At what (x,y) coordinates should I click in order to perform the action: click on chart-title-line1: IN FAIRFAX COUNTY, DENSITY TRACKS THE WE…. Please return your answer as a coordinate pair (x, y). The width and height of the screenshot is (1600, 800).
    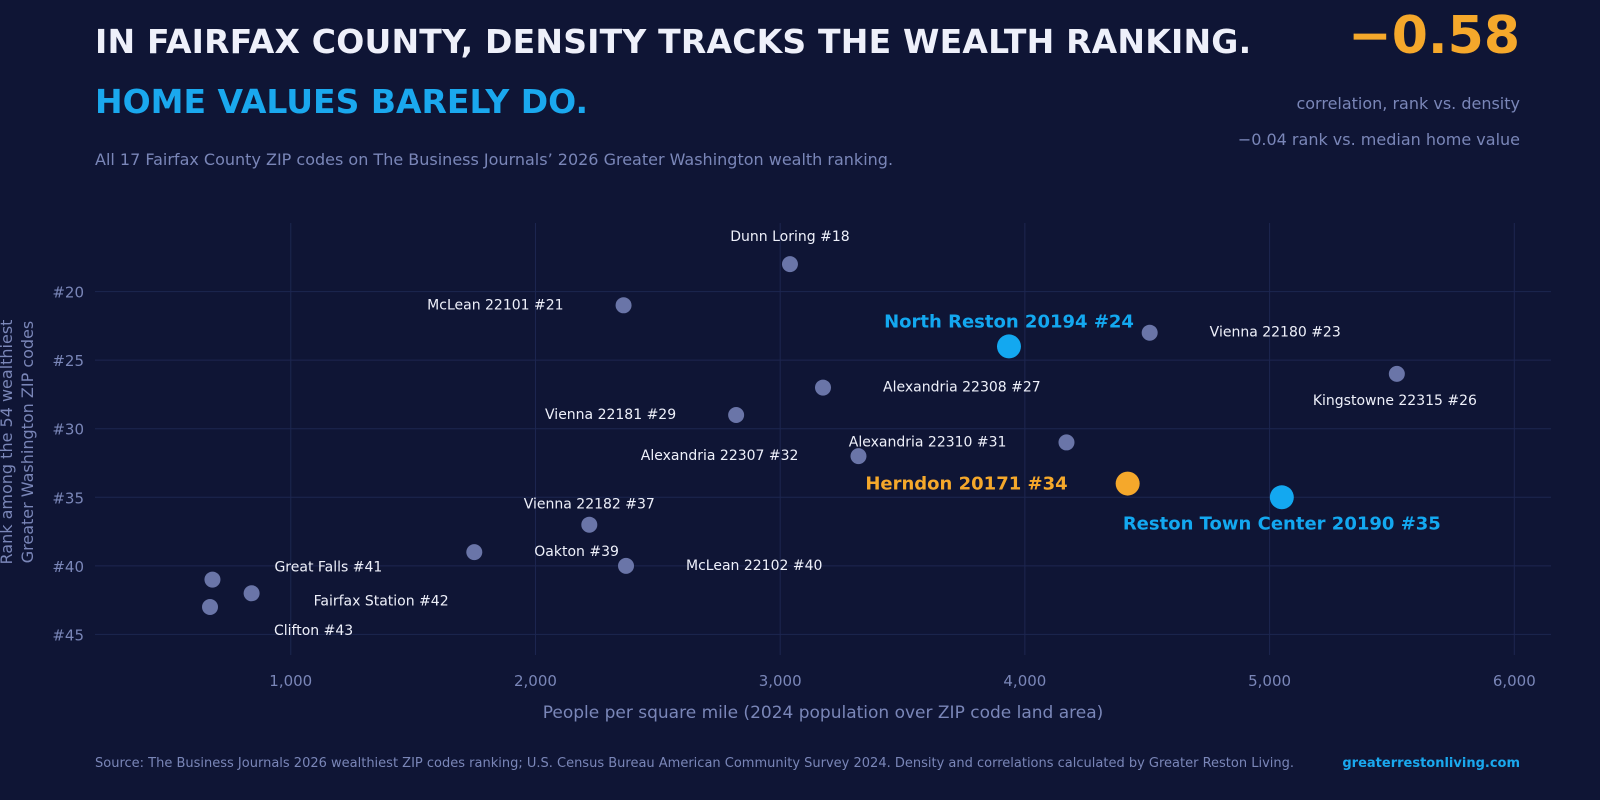
    Looking at the image, I should click on (673, 41).